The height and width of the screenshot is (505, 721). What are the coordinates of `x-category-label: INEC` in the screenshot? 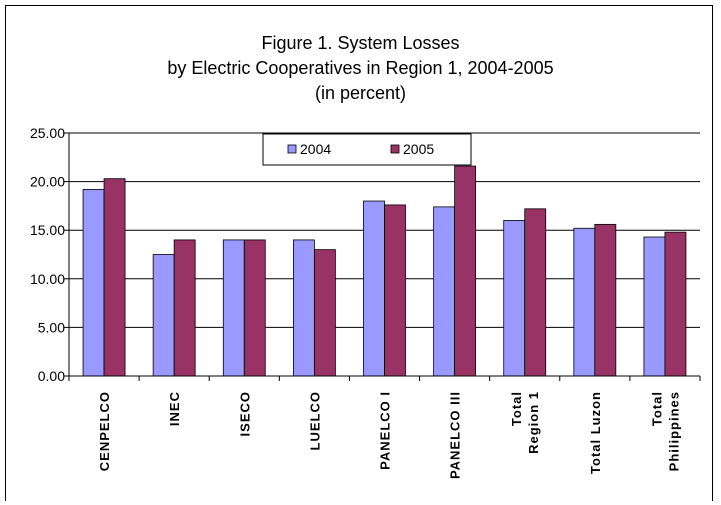 It's located at (174, 408).